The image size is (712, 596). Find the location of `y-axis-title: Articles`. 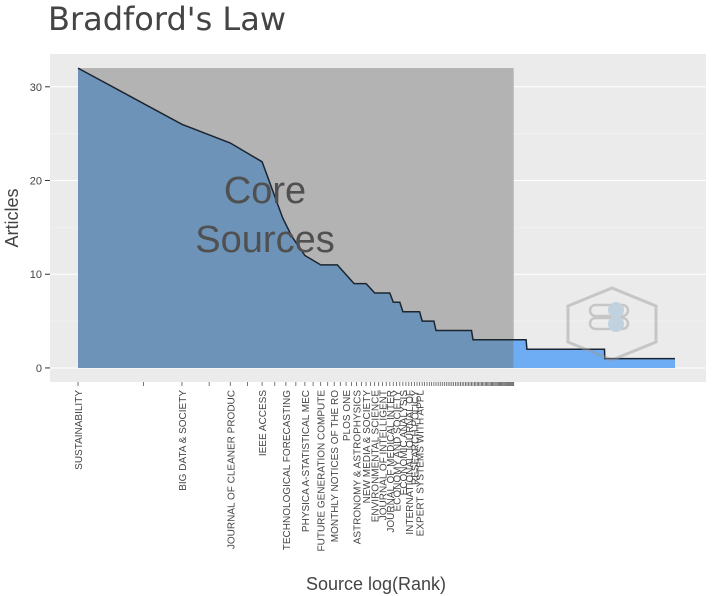

y-axis-title: Articles is located at coordinates (12, 217).